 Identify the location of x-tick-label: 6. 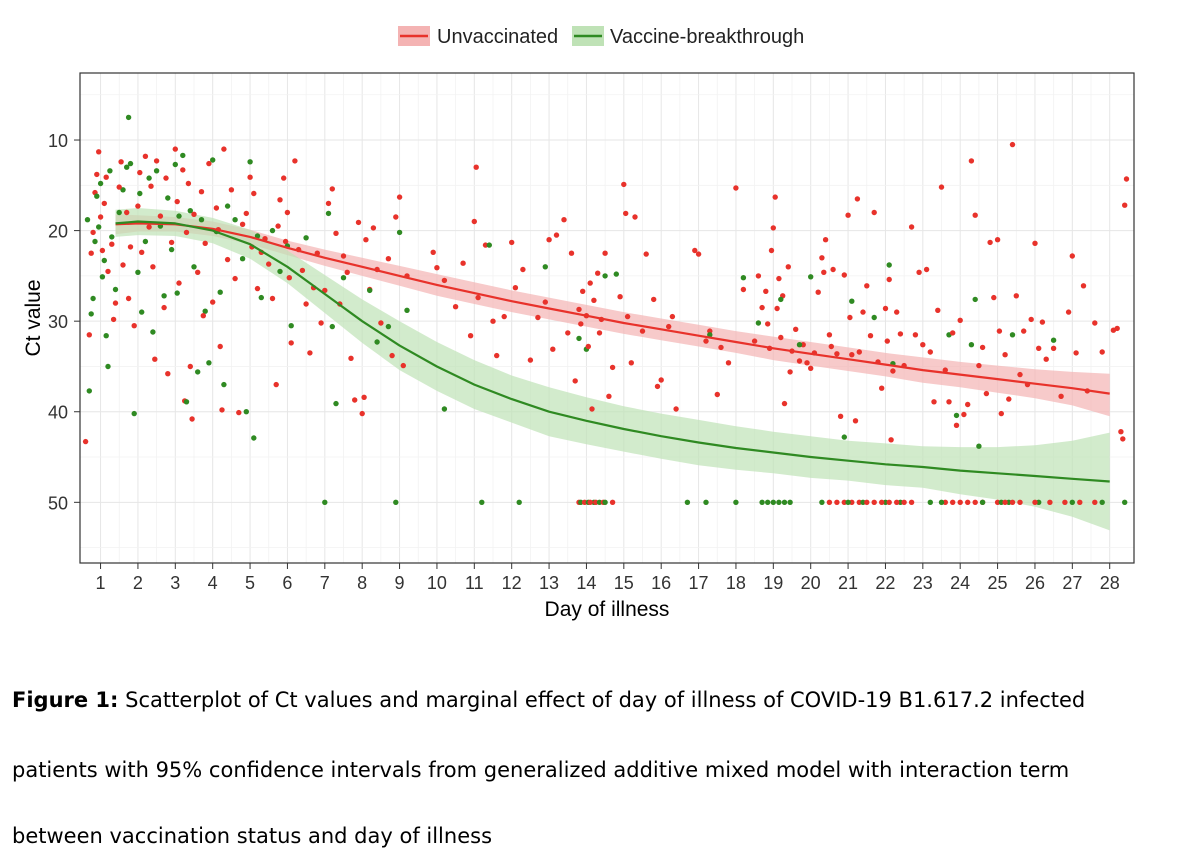
(287, 583).